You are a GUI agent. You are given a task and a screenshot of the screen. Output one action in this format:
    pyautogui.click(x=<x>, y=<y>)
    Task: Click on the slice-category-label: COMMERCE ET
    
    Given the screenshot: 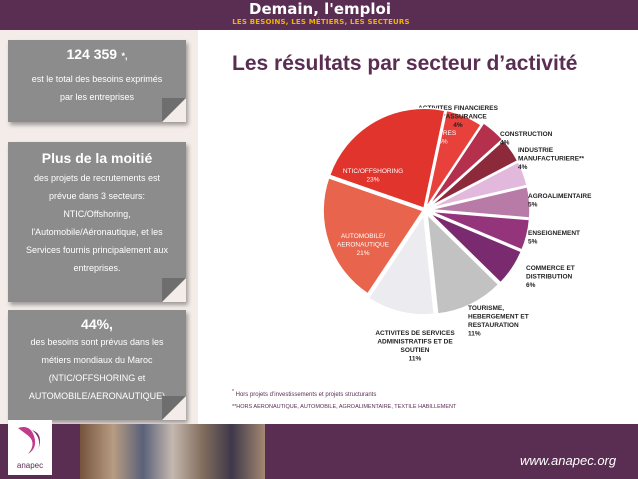 What is the action you would take?
    pyautogui.click(x=550, y=268)
    